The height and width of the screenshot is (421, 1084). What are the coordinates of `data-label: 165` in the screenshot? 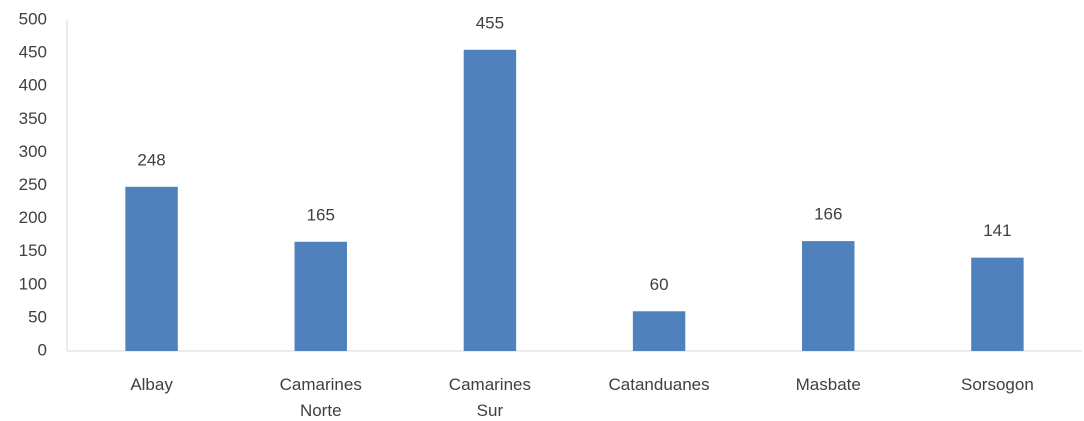 It's located at (321, 214).